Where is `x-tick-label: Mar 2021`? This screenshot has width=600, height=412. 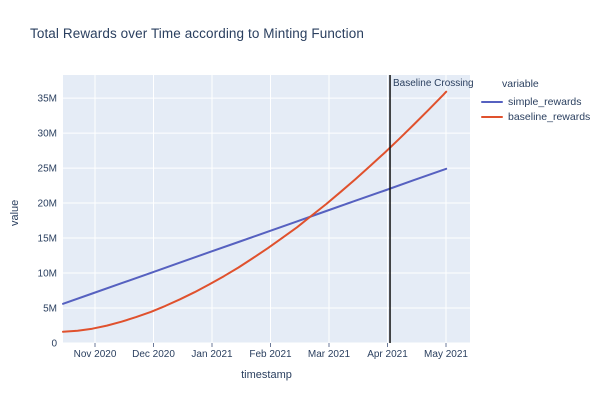 x-tick-label: Mar 2021 is located at coordinates (329, 354).